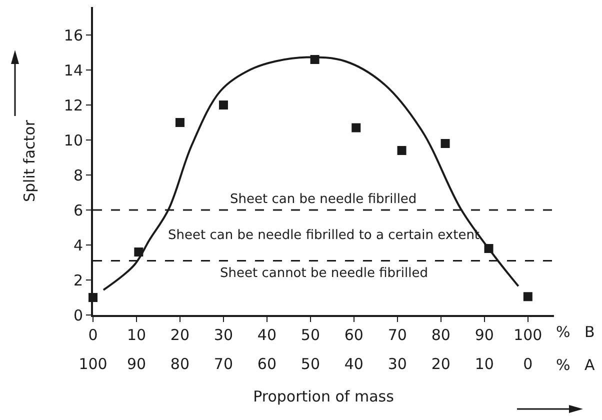 This screenshot has width=602, height=420. Describe the element at coordinates (324, 235) in the screenshot. I see `annotation: Sheet can be needle fibrilled to a certain extent` at that location.